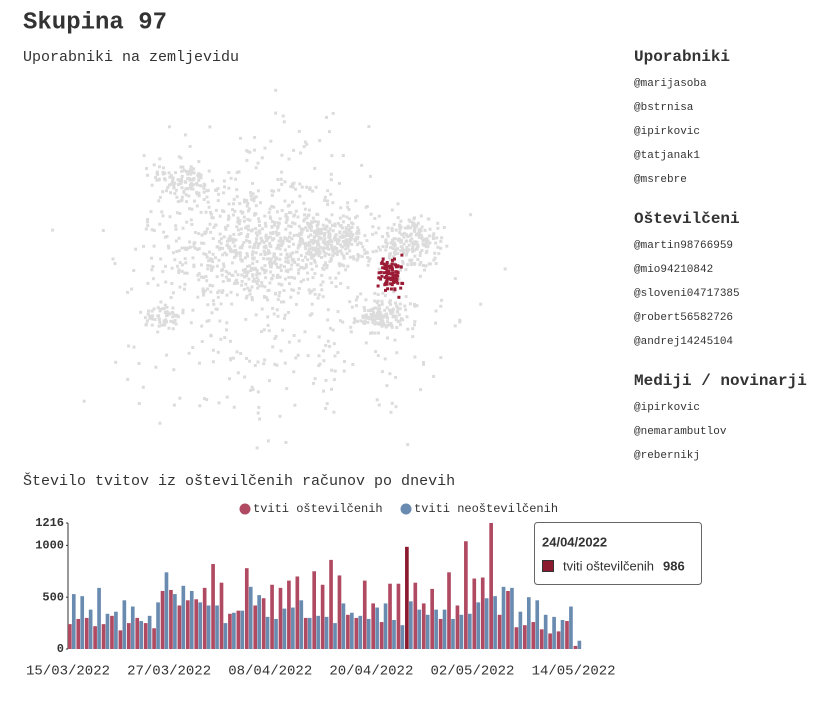 The width and height of the screenshot is (819, 705). Describe the element at coordinates (682, 57) in the screenshot. I see `sidebar-title: Uporabniki` at that location.